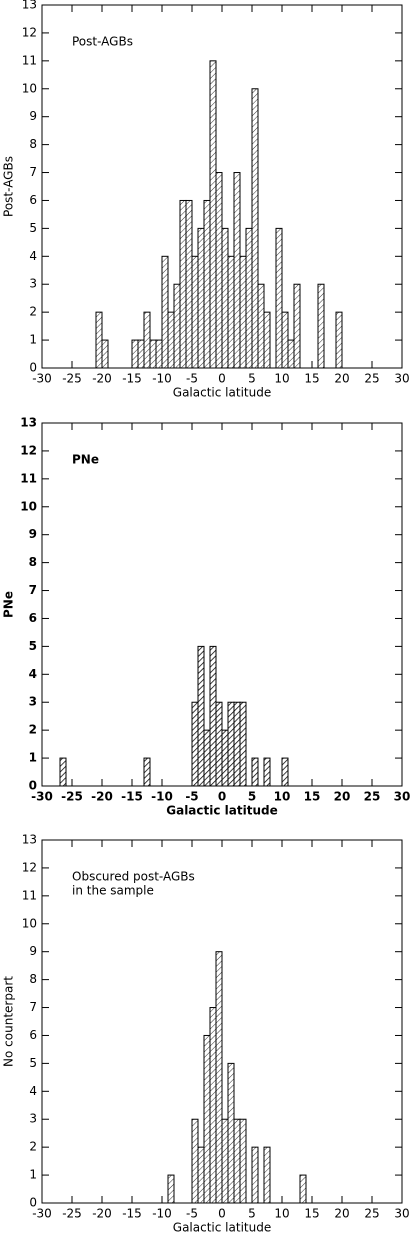  Describe the element at coordinates (9, 1021) in the screenshot. I see `y-axis-label: No counterpart` at that location.